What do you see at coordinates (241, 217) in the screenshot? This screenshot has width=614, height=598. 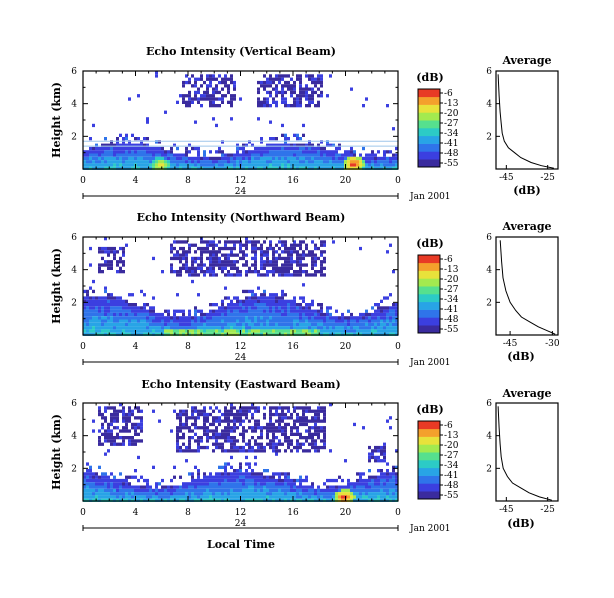 I see `panel-title: Echo Intensity (Northward Beam)` at bounding box center [241, 217].